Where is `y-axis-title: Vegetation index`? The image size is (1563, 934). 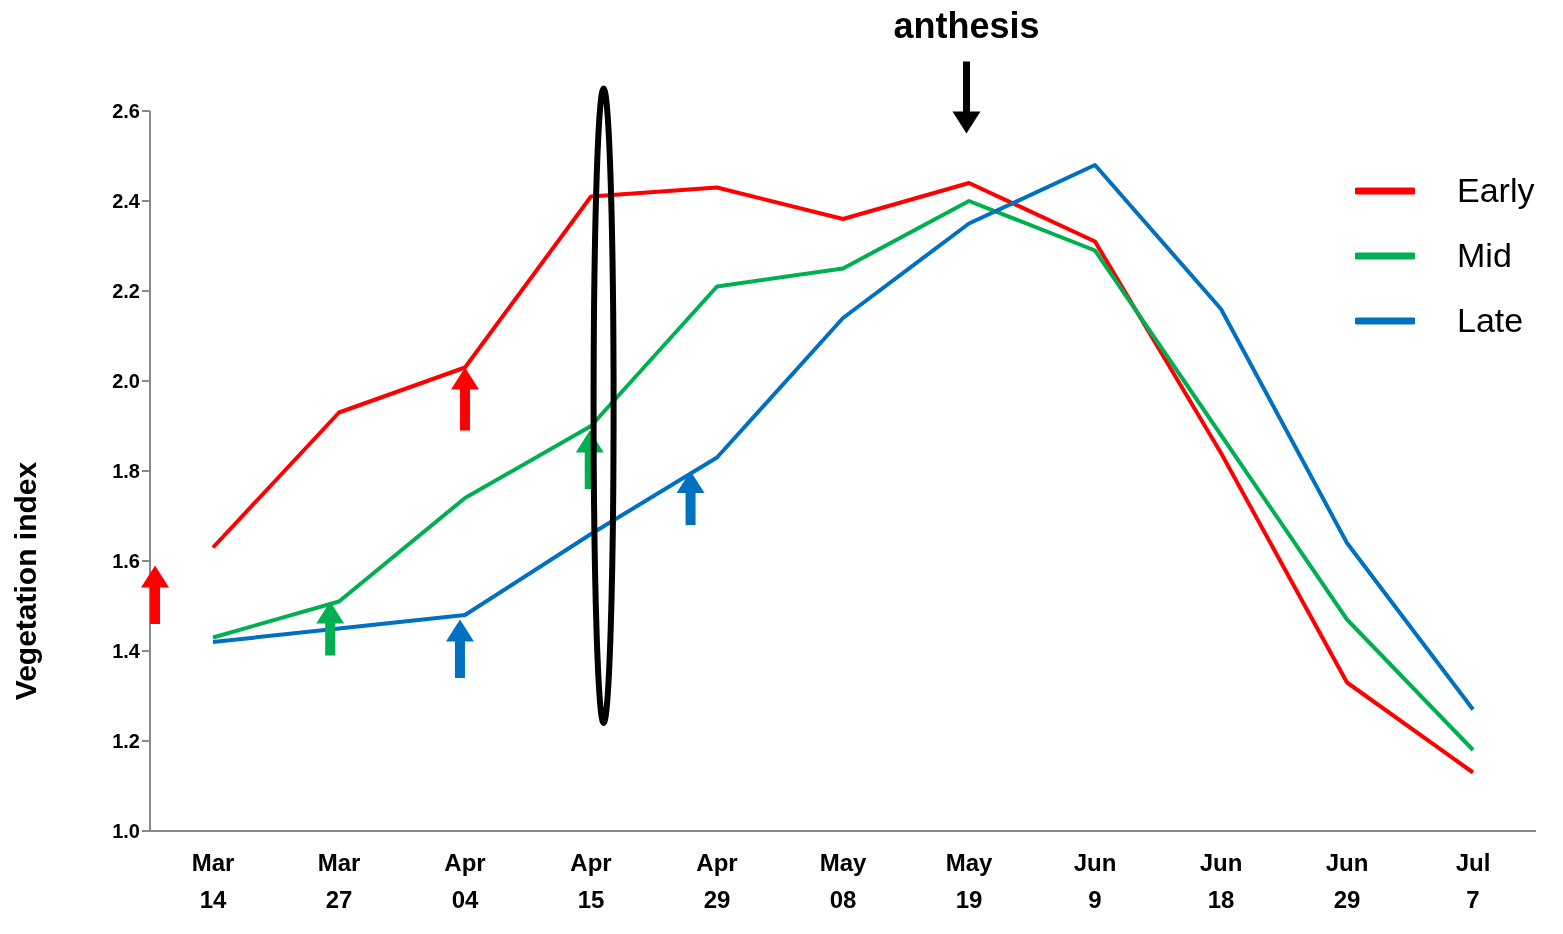 y-axis-title: Vegetation index is located at coordinates (25, 581).